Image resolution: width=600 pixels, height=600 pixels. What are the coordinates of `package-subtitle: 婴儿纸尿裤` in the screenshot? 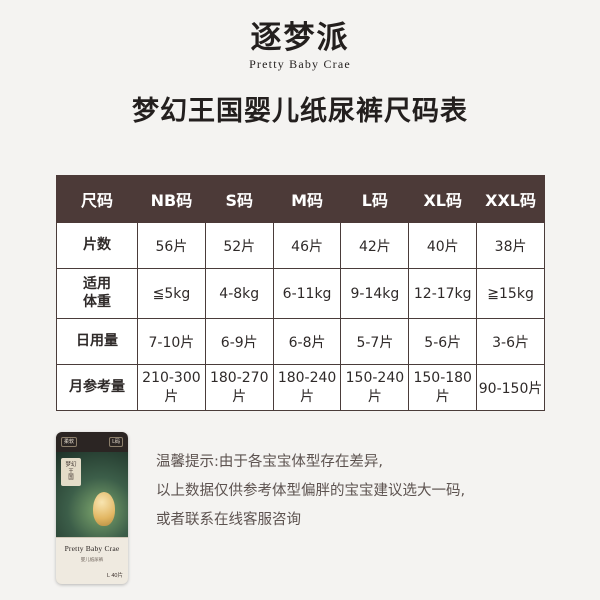 It's located at (92, 559).